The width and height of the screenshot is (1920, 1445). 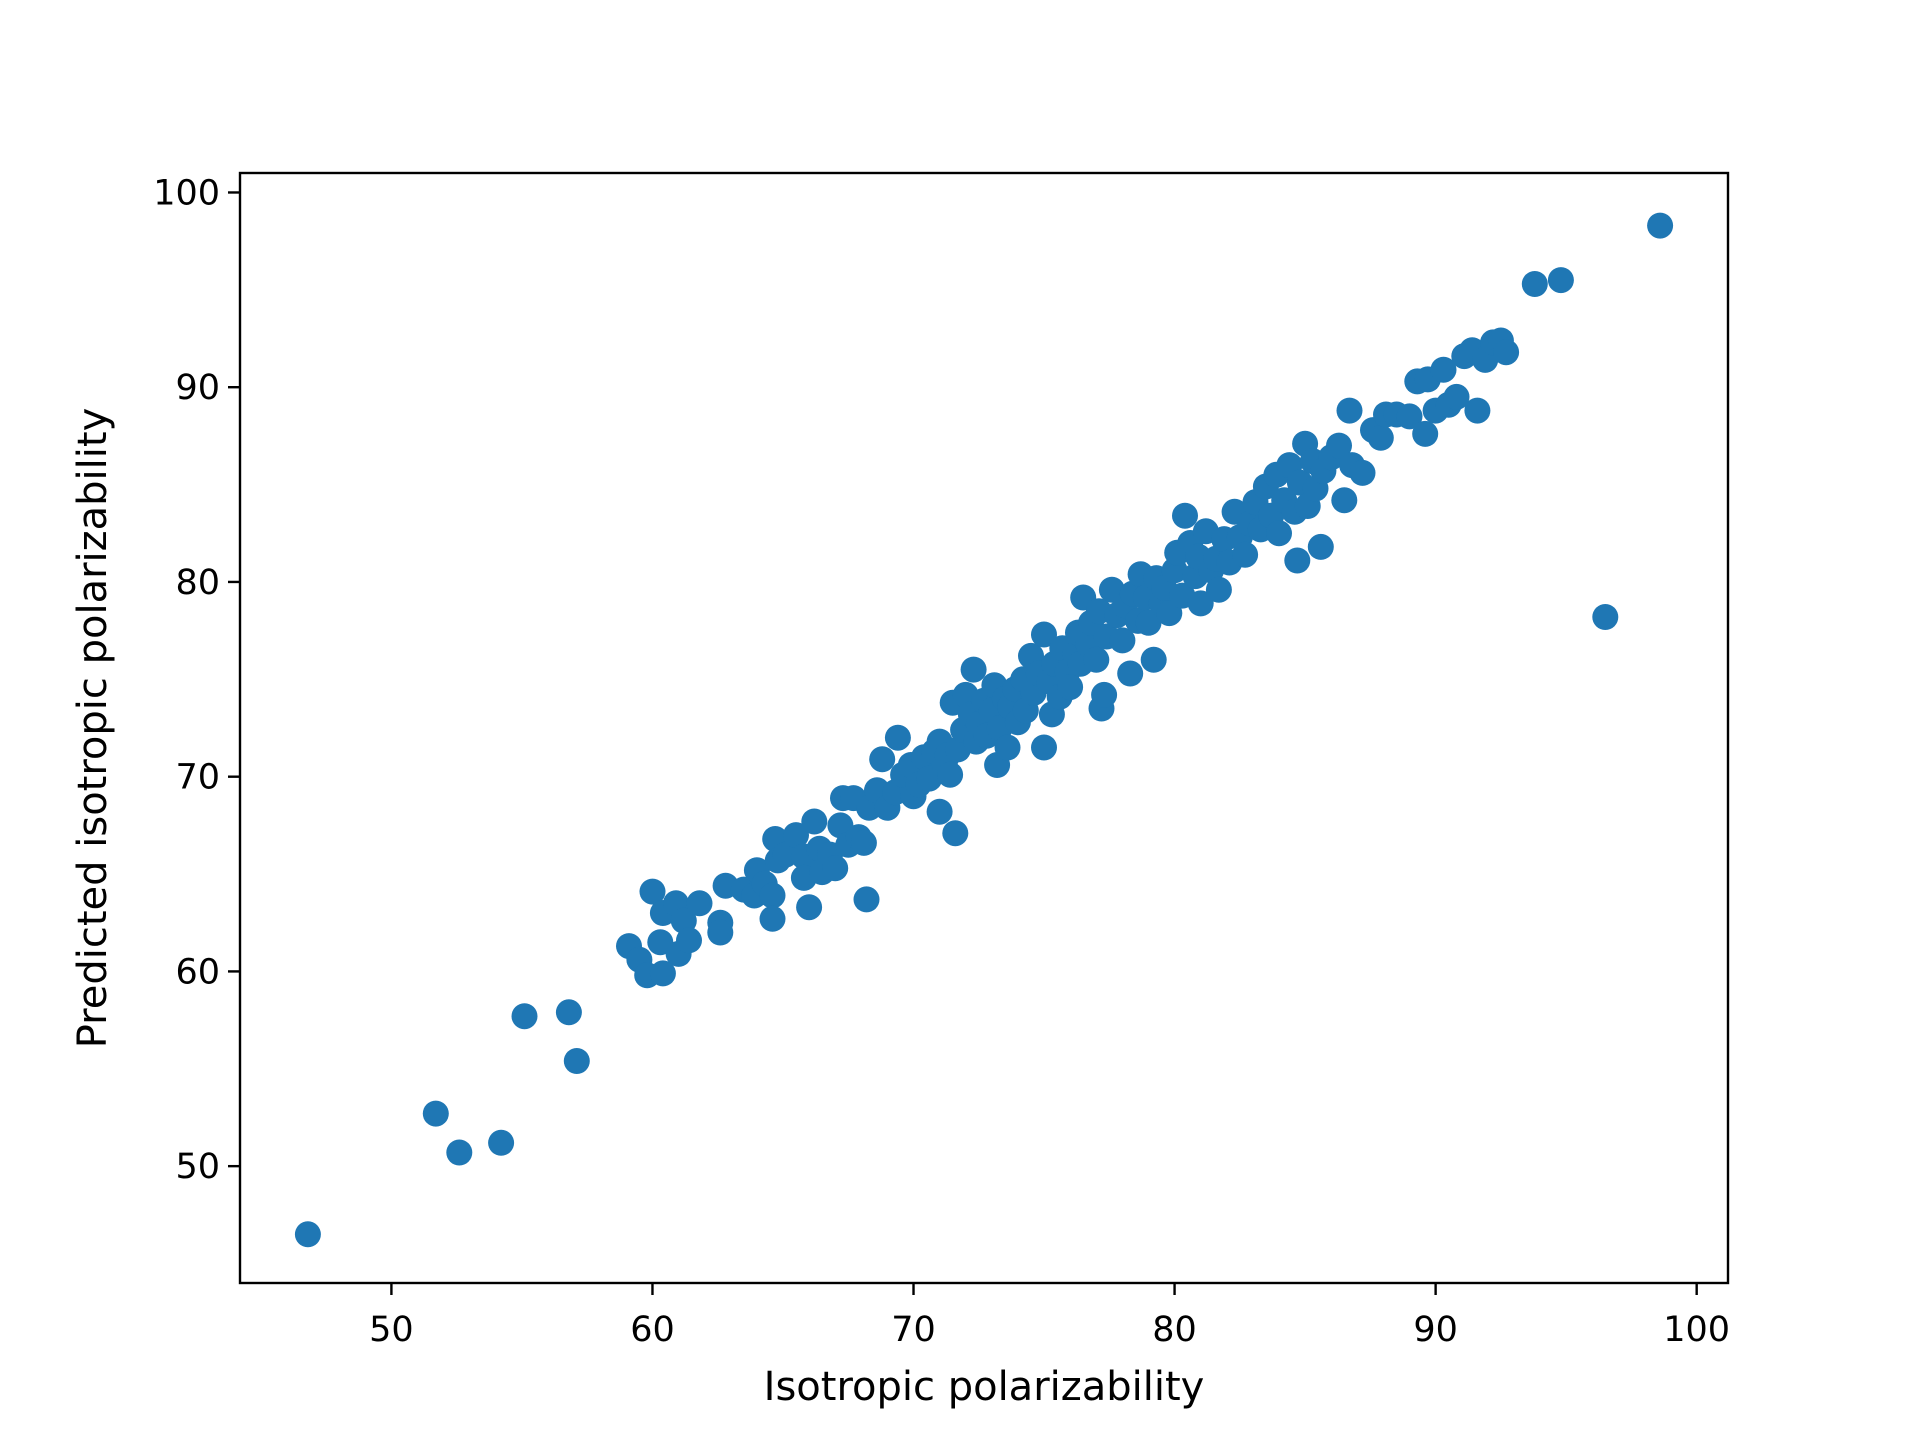 What do you see at coordinates (197, 972) in the screenshot?
I see `y-tick-label: 60` at bounding box center [197, 972].